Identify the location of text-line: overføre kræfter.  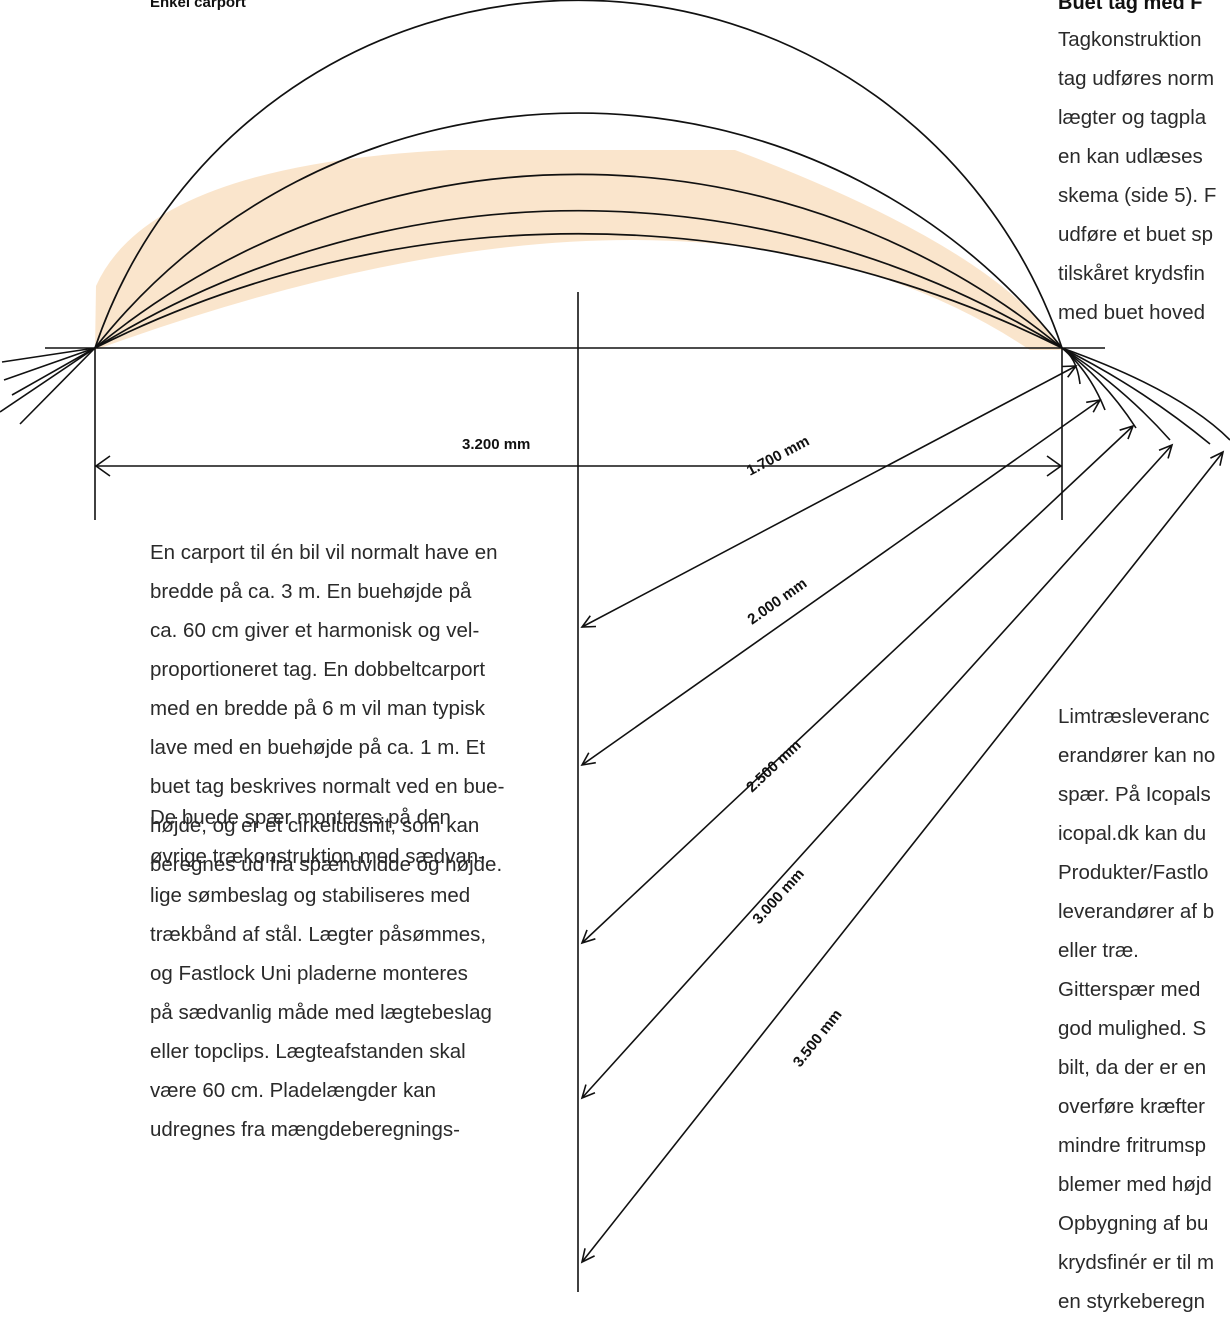
(1131, 1106).